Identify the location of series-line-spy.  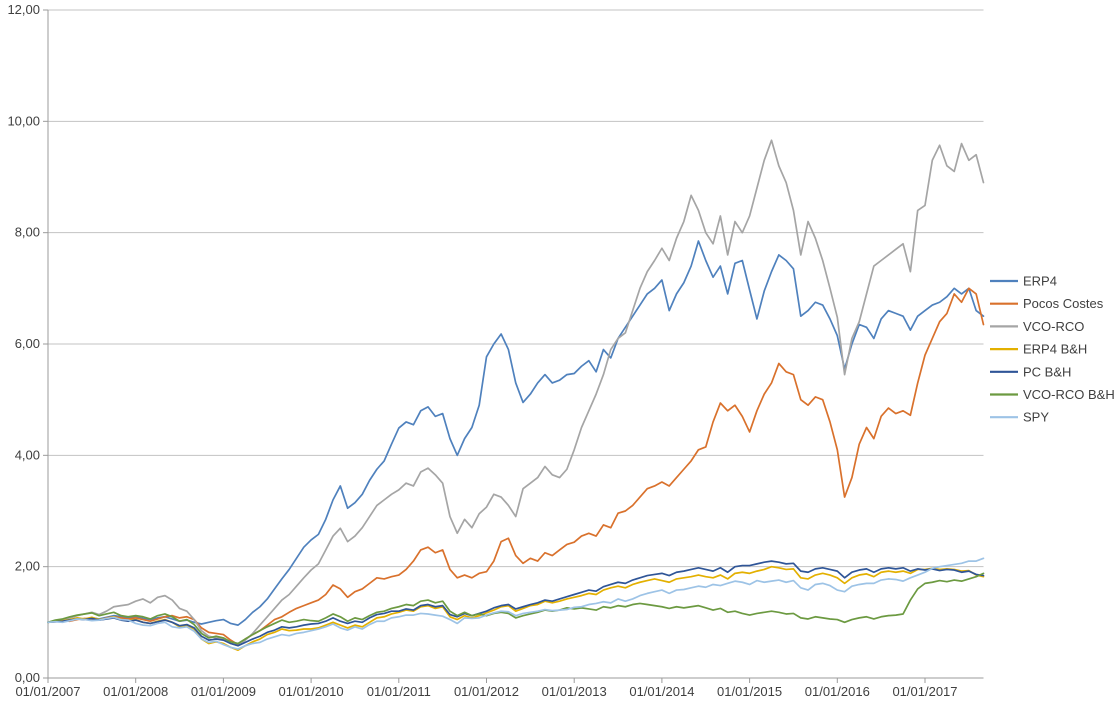
(516, 603).